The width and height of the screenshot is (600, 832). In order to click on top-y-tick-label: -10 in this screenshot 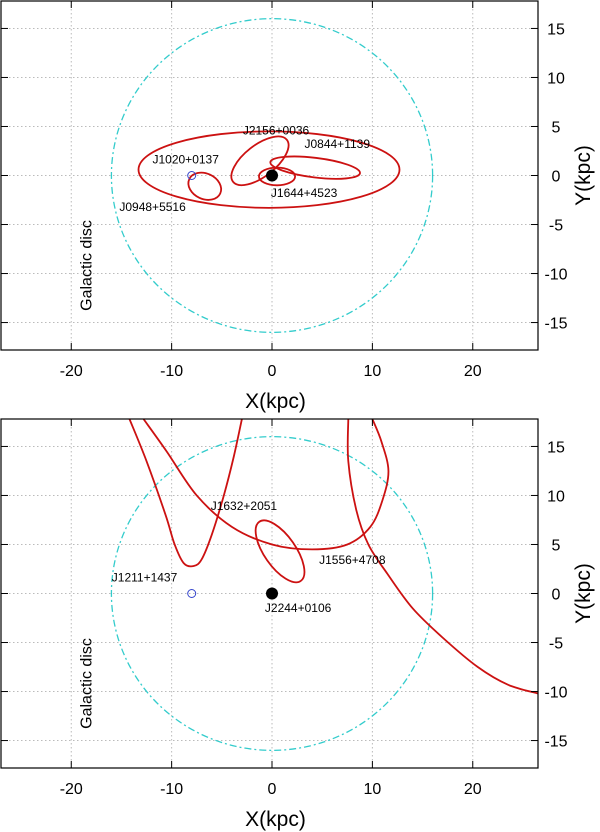, I will do `click(555, 275)`.